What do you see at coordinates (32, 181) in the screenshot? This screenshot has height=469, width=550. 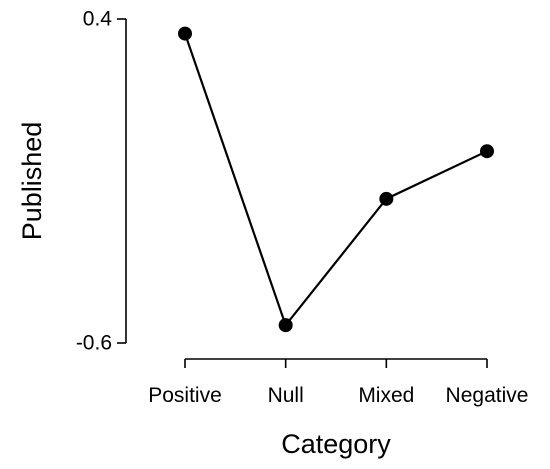 I see `y-axis-title: Published` at bounding box center [32, 181].